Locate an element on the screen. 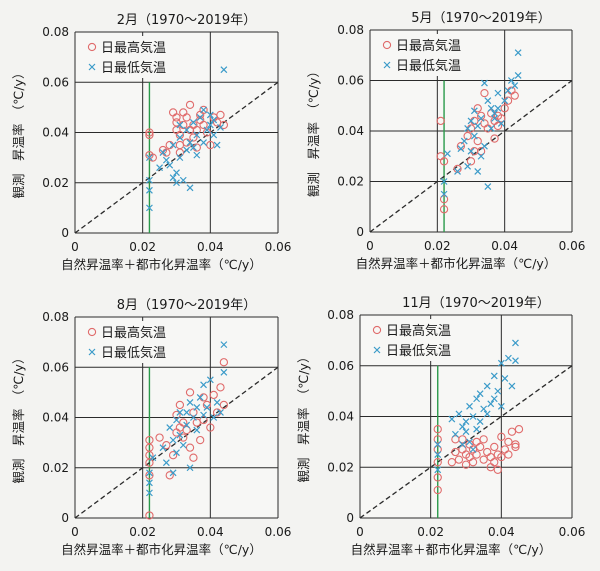 The height and width of the screenshot is (571, 600). y-tick-label: 0.06 is located at coordinates (340, 366).